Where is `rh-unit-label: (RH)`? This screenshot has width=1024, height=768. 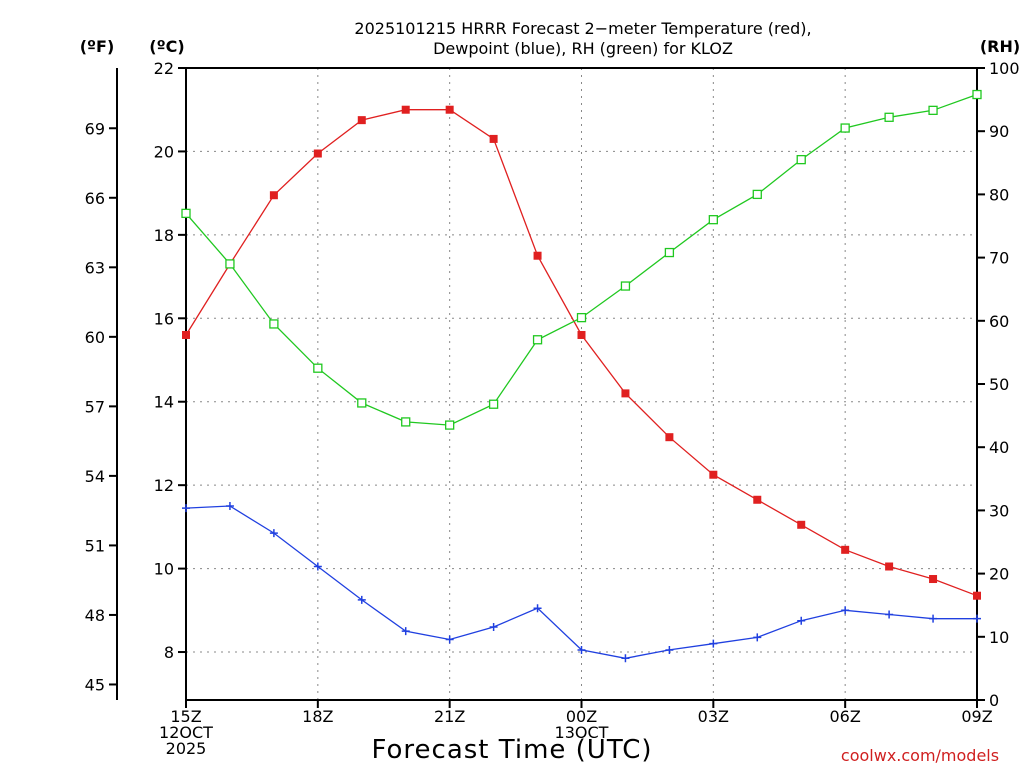 rh-unit-label: (RH) is located at coordinates (1000, 46).